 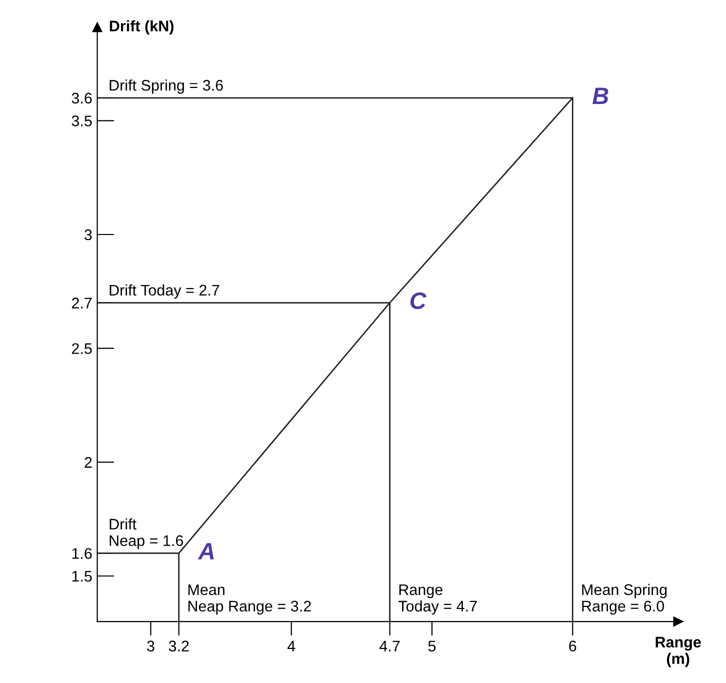 What do you see at coordinates (165, 291) in the screenshot?
I see `annotation: Drift Today = 2.7` at bounding box center [165, 291].